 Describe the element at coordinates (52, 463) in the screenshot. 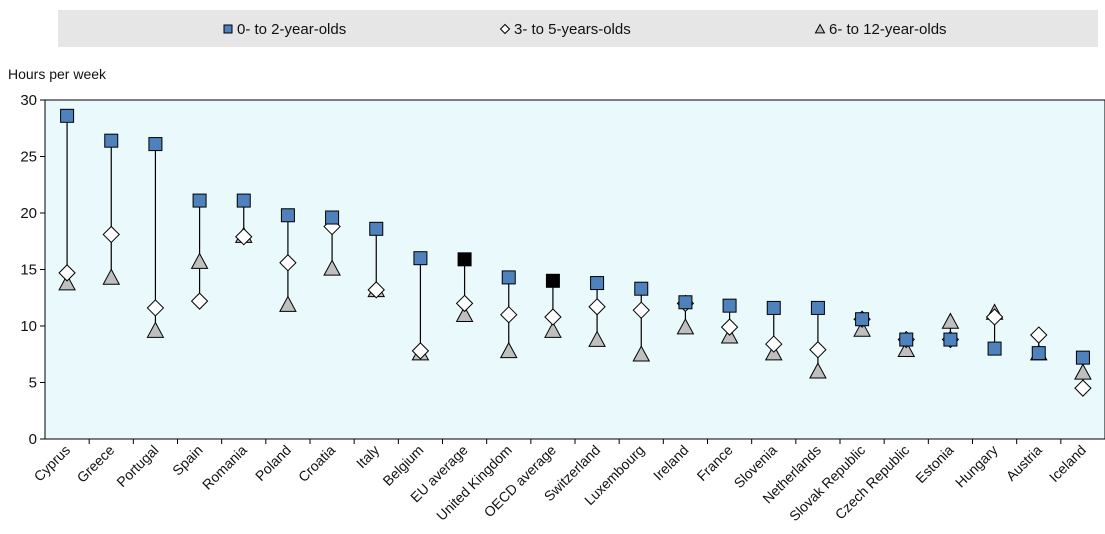

I see `x-tick-label: Cyprus` at that location.